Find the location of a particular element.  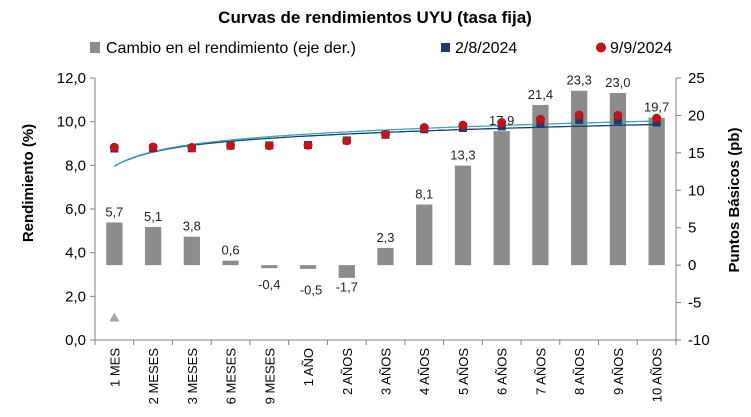

y-axis-right-title: Puntos Básicos (pb) is located at coordinates (734, 199).